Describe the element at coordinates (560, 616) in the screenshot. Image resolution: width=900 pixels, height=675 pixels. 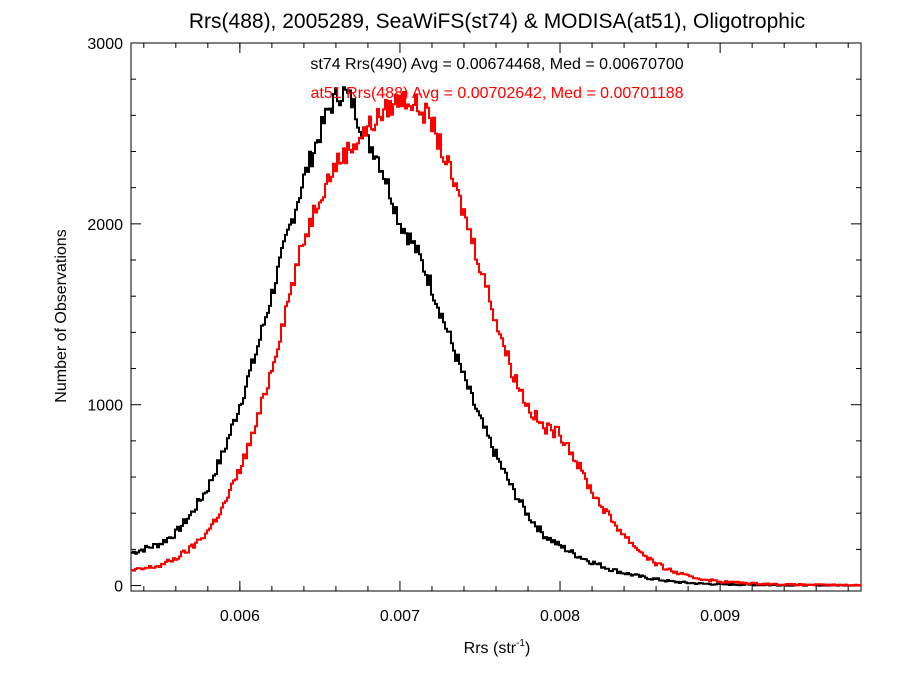
I see `x-tick-label: 0.008` at that location.